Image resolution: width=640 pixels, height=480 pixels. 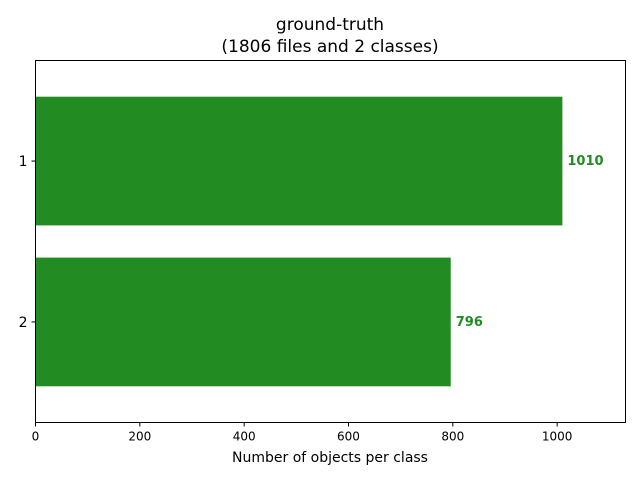 I want to click on x-tick-label: 800, so click(x=452, y=437).